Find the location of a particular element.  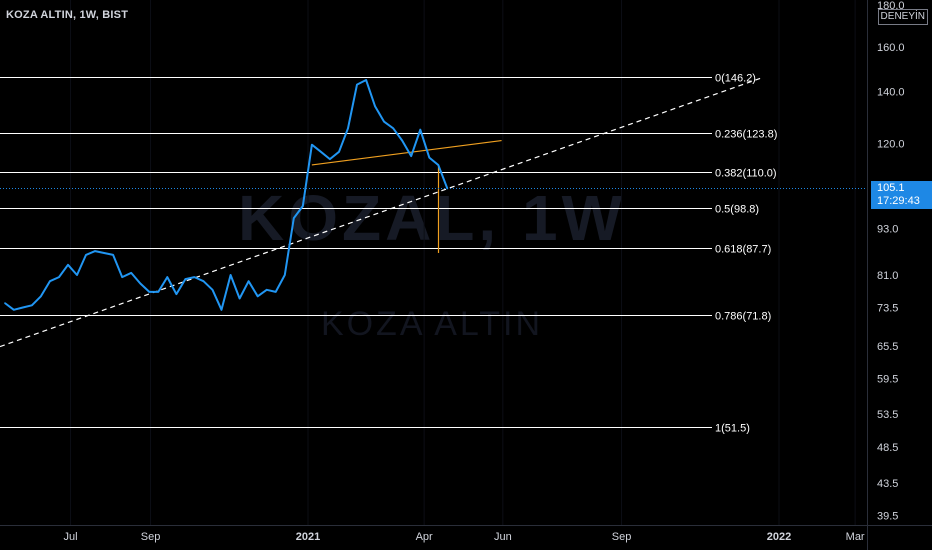

last-price-tag: 105.1 17:29:43 is located at coordinates (901, 195).